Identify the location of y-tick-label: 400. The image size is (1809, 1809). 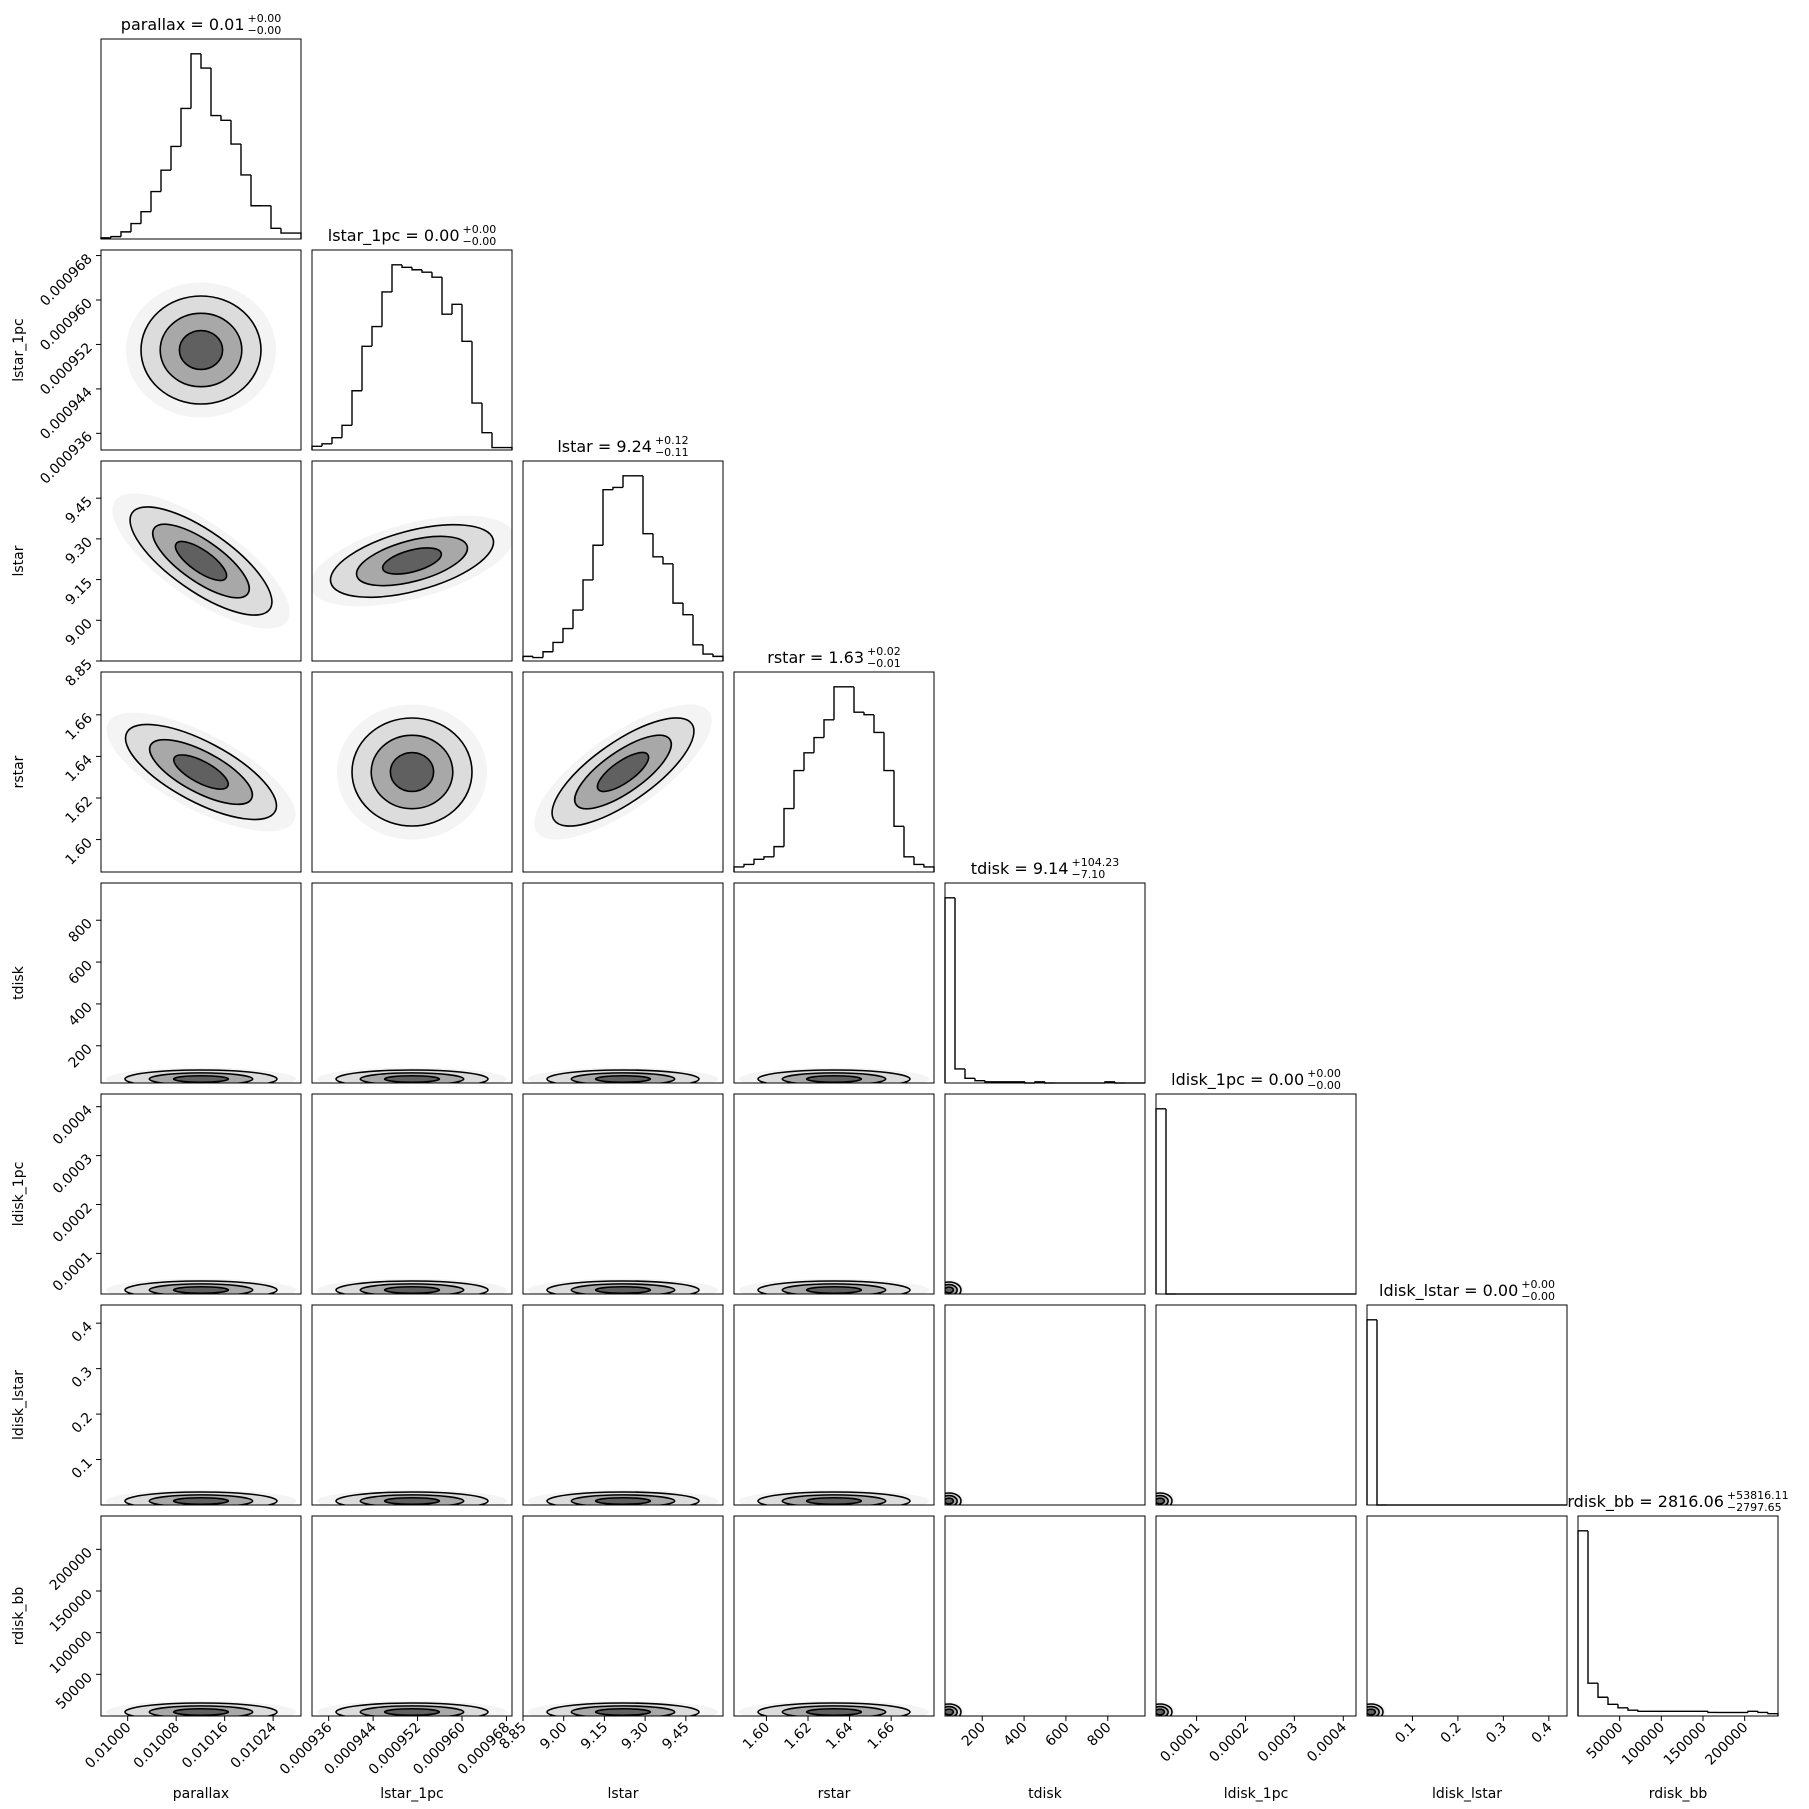
(81, 1014).